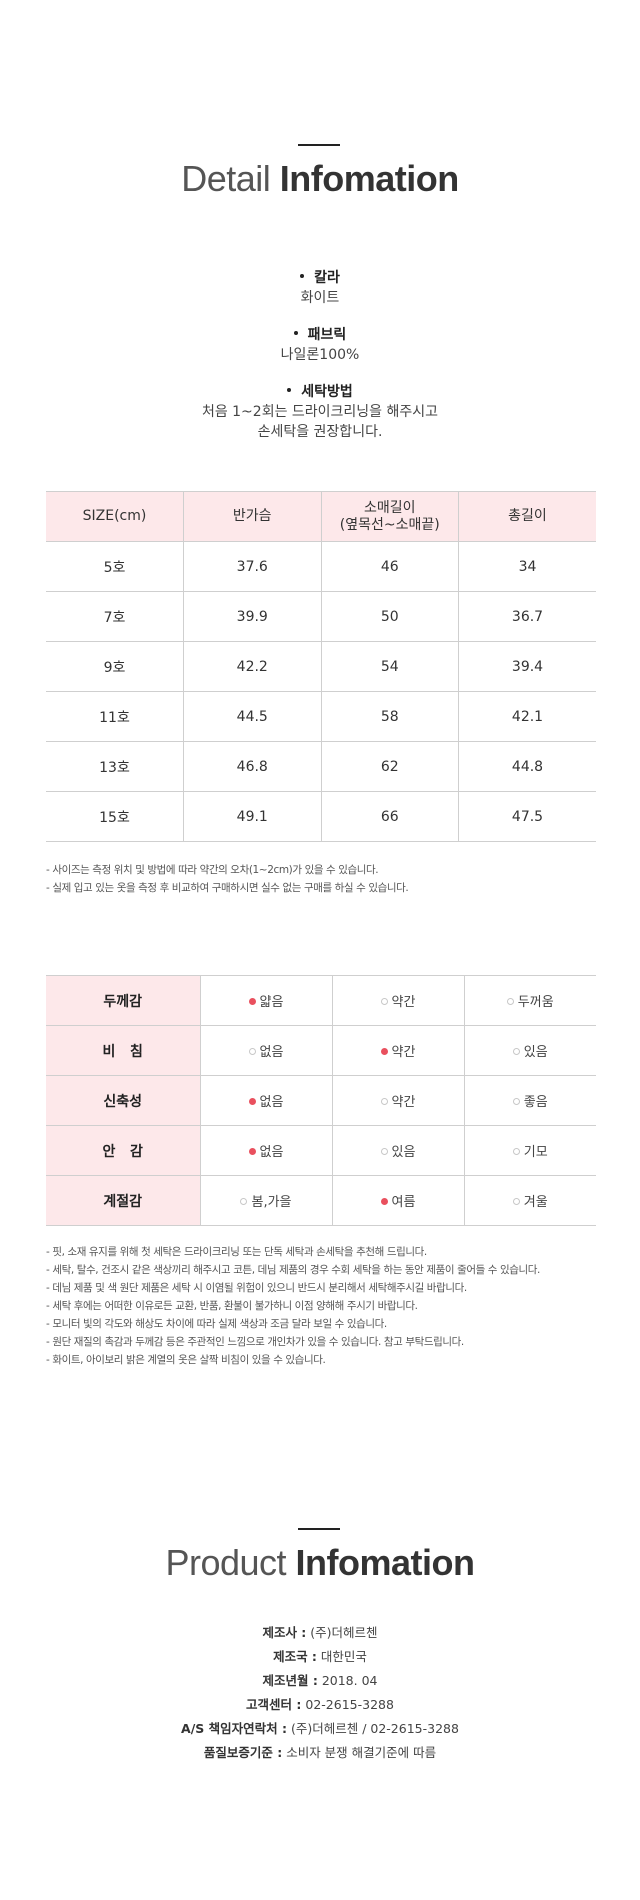 Image resolution: width=640 pixels, height=1900 pixels. I want to click on table-row: 9호 42.2 54 39.4, so click(321, 666).